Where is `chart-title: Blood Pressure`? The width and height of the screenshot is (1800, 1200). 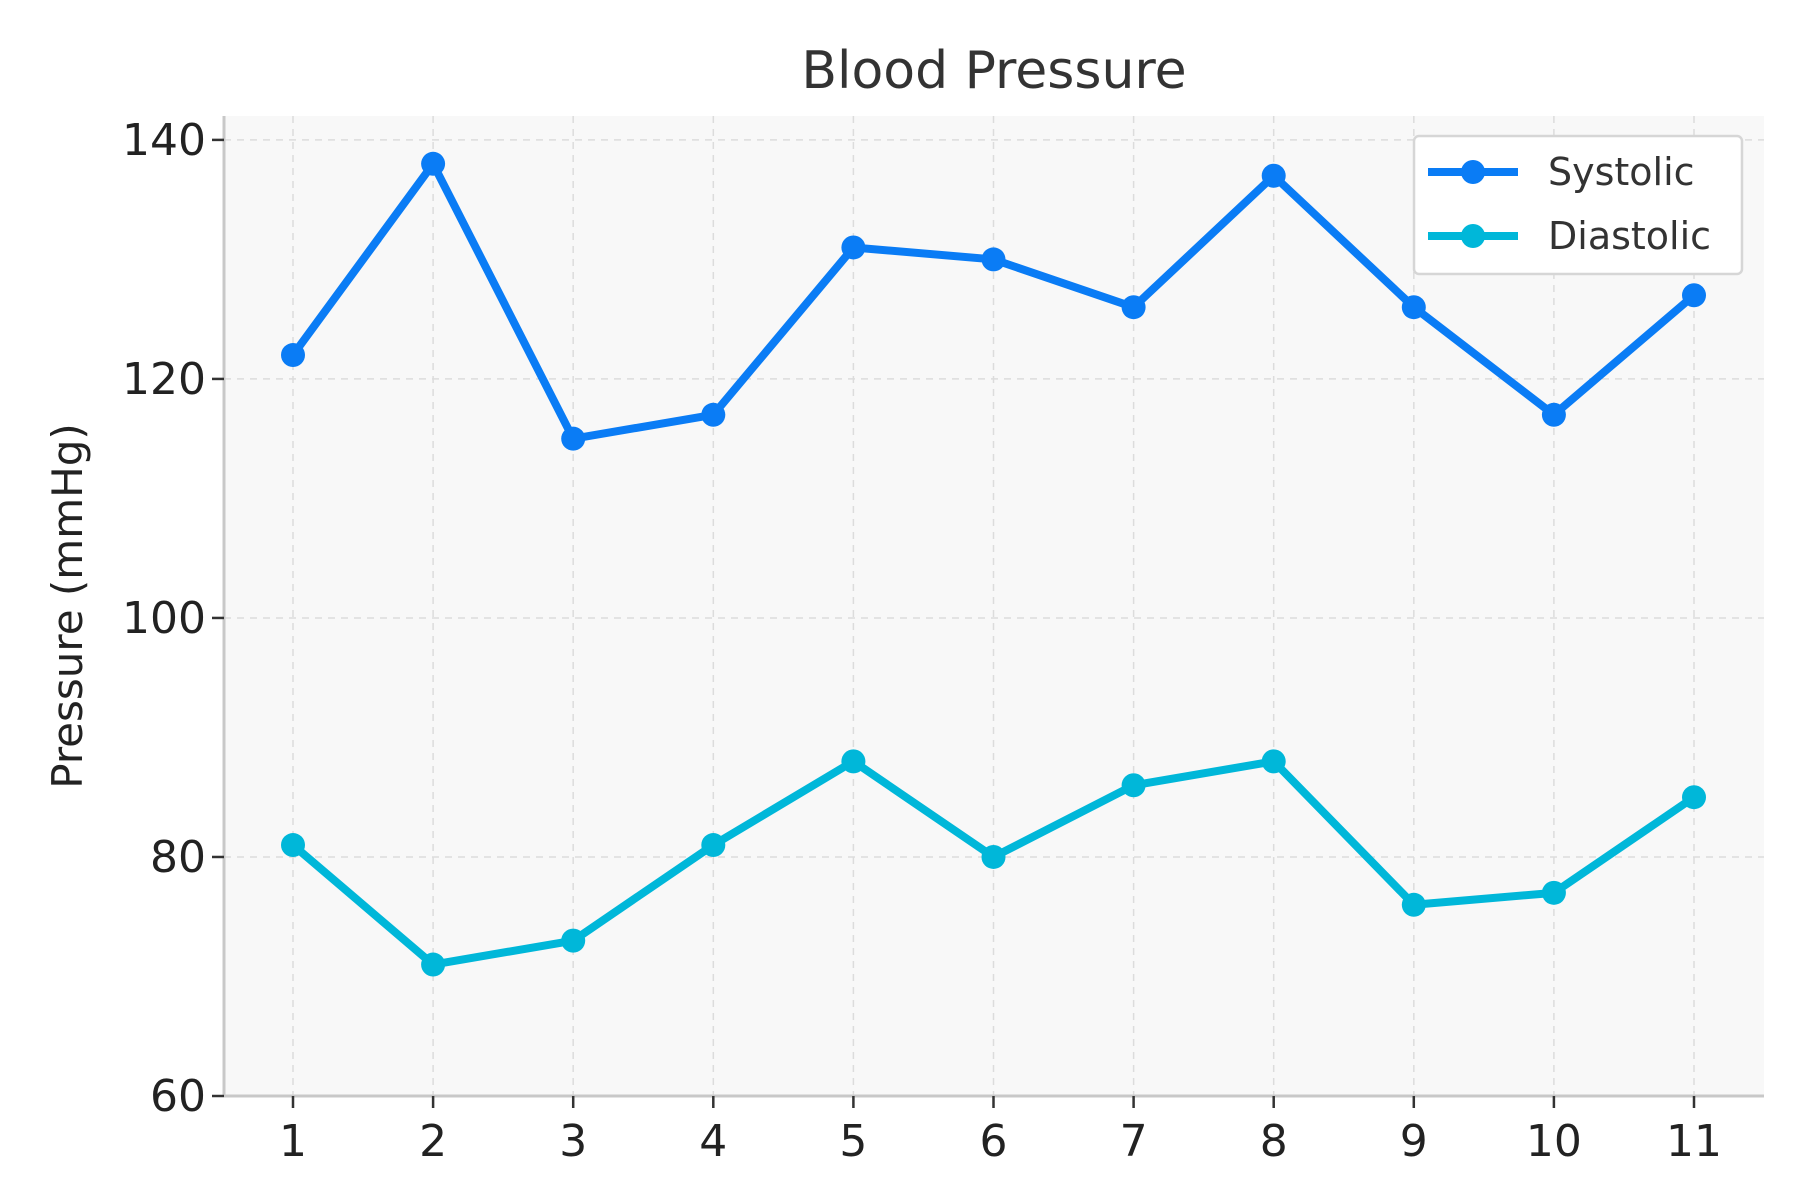
chart-title: Blood Pressure is located at coordinates (993, 71).